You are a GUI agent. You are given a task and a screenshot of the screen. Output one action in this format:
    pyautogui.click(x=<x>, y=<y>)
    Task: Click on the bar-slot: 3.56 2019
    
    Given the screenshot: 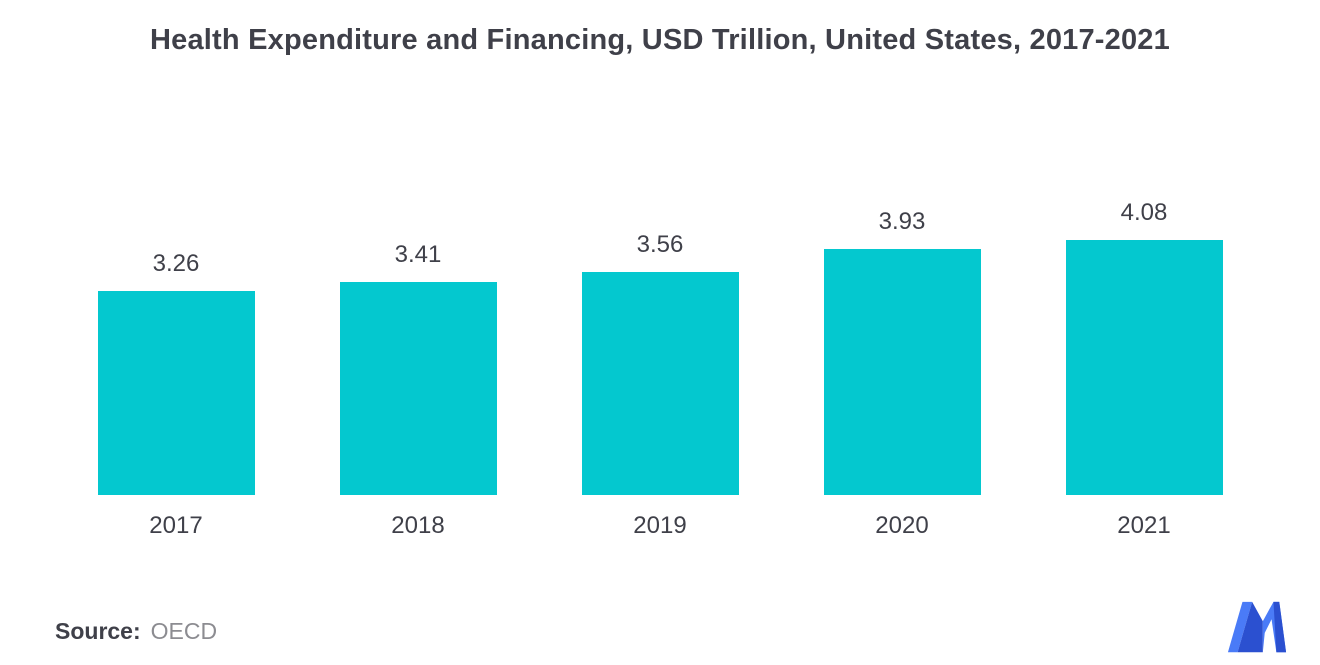 What is the action you would take?
    pyautogui.click(x=660, y=385)
    